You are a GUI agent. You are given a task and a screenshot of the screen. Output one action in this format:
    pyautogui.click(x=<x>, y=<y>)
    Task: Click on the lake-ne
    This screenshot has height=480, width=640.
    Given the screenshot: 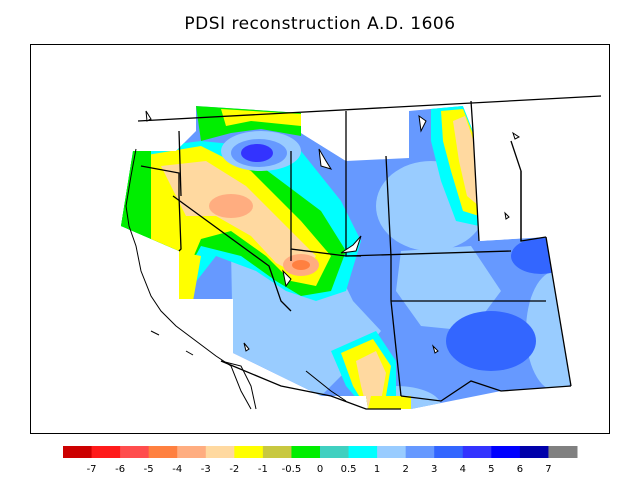 What is the action you would take?
    pyautogui.click(x=516, y=135)
    